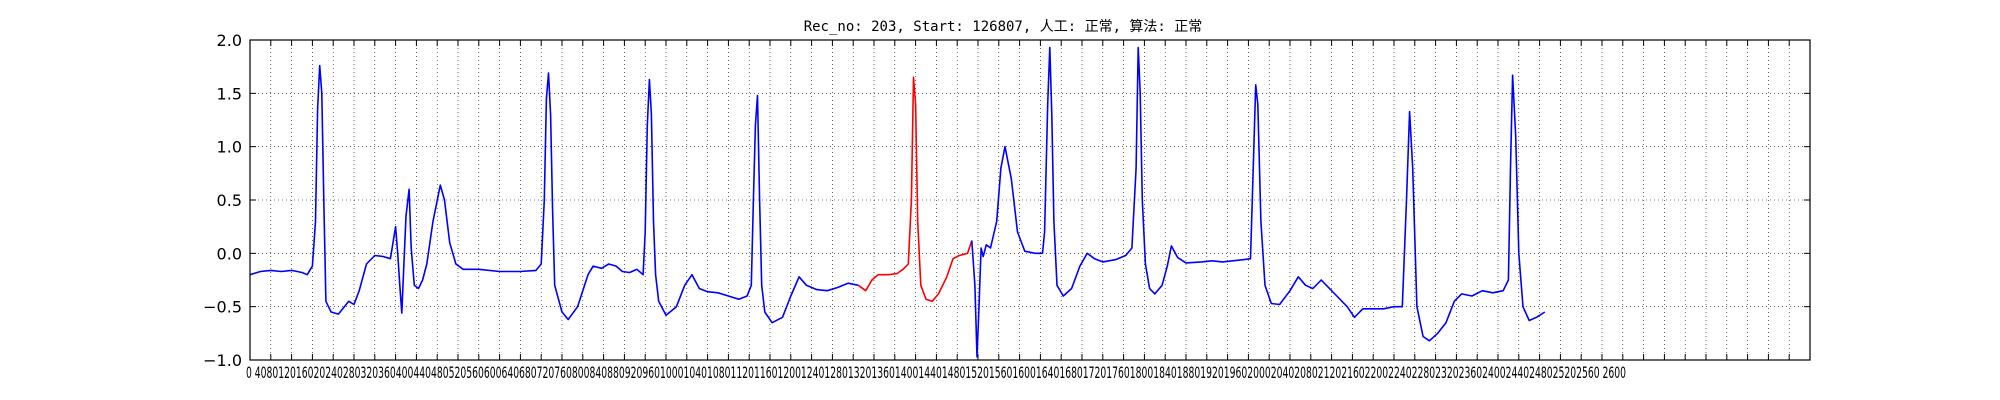  What do you see at coordinates (222, 307) in the screenshot?
I see `y-tick-label: −0.5` at bounding box center [222, 307].